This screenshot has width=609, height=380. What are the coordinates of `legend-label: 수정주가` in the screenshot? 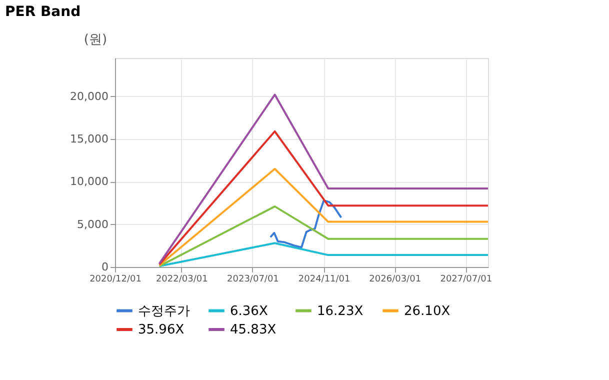 It's located at (164, 311).